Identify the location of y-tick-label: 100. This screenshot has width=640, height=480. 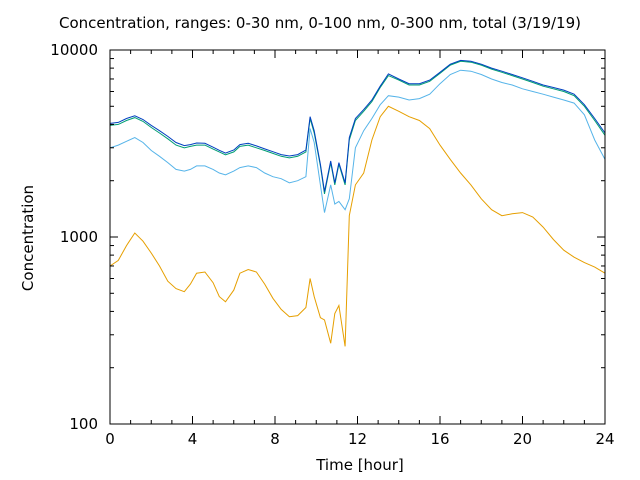
(83, 424).